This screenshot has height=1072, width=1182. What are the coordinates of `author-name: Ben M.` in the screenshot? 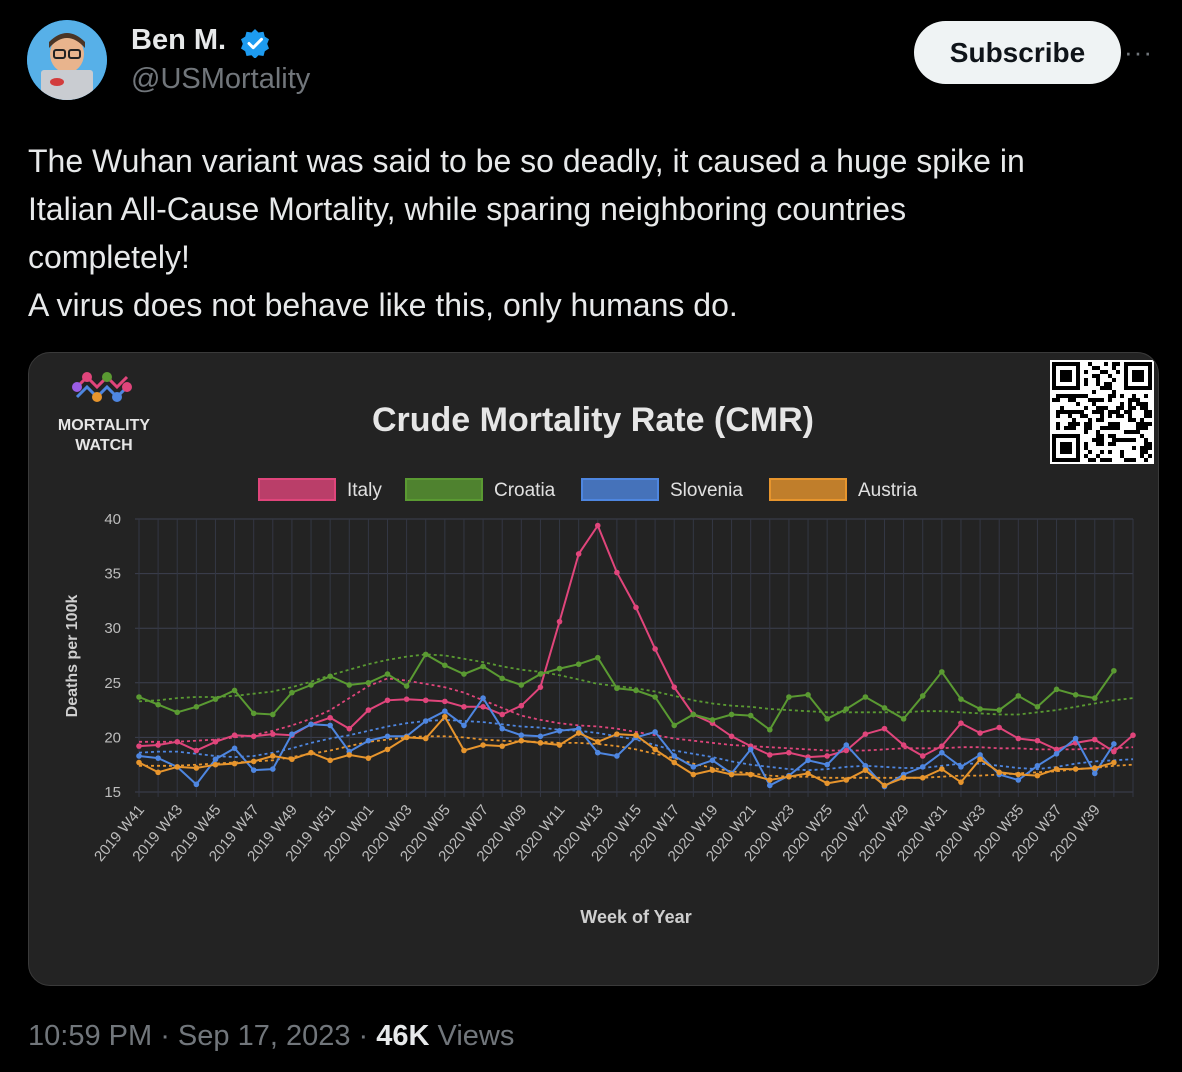 It's located at (179, 40).